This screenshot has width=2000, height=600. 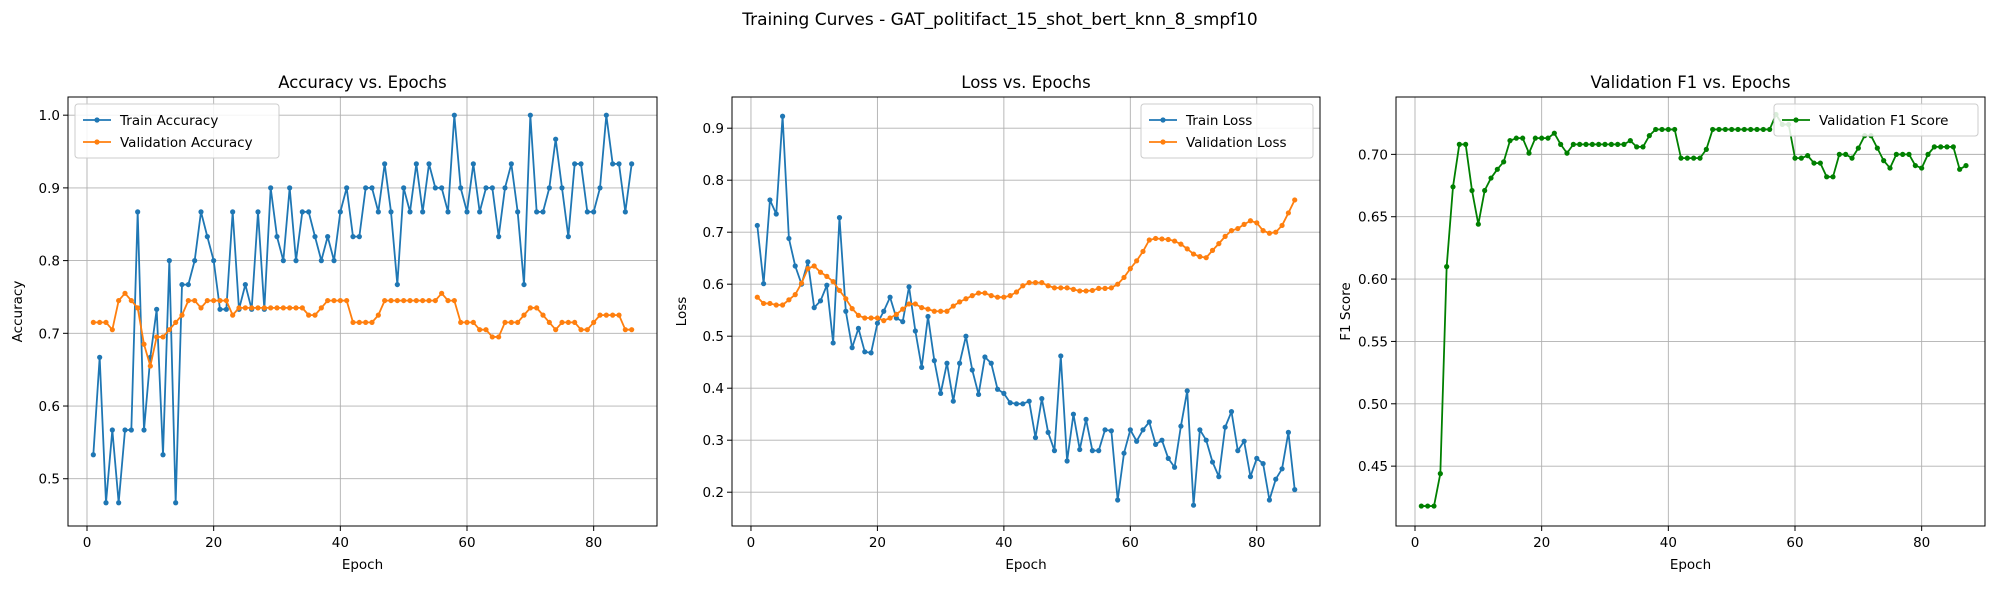 I want to click on legend-label: Validation Accuracy, so click(x=186, y=143).